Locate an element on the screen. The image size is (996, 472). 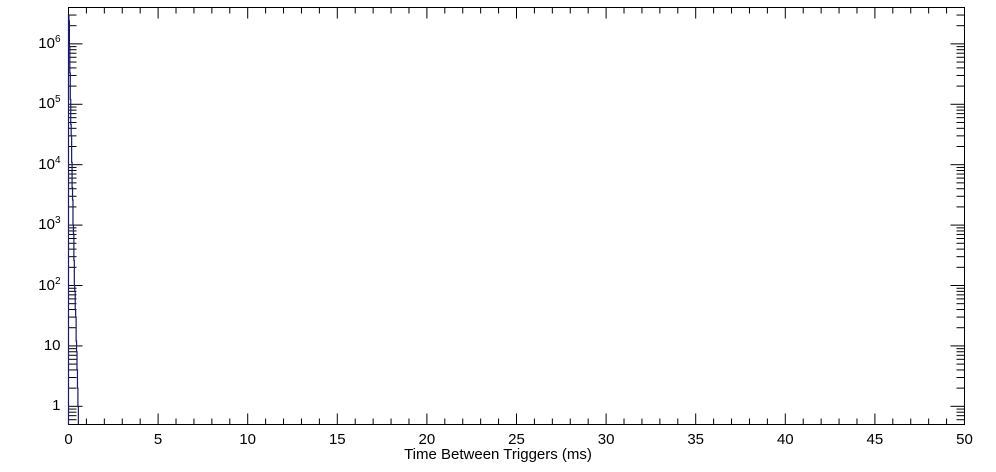
x-axis-title: Time Between Triggers (ms) is located at coordinates (498, 454).